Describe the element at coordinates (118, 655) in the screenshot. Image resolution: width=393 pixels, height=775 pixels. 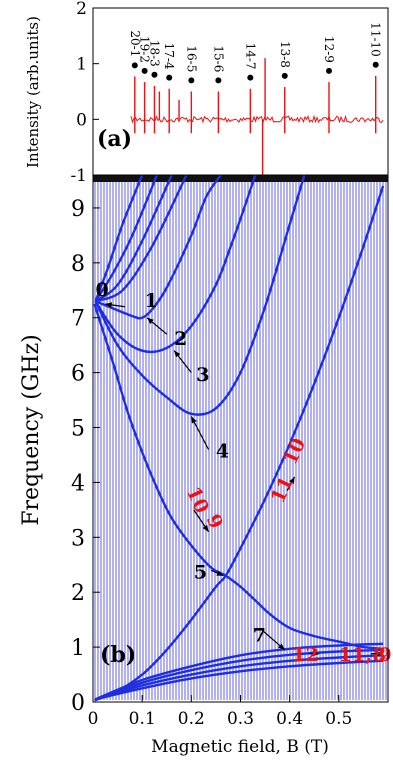
I see `panel-b-label: (b)` at that location.